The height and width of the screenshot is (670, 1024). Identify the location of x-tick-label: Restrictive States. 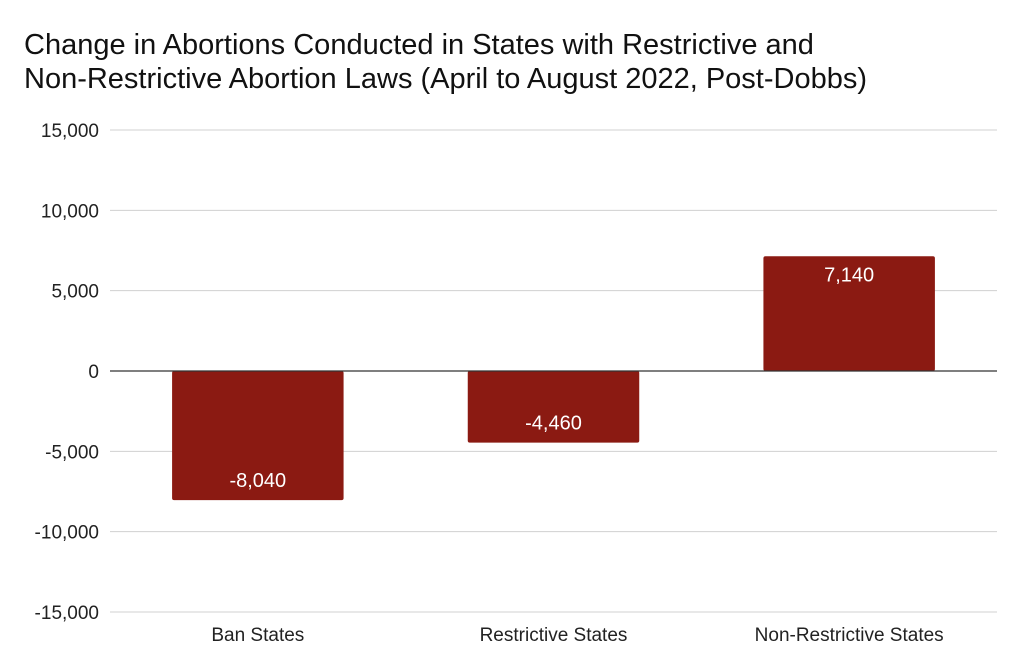
(554, 635).